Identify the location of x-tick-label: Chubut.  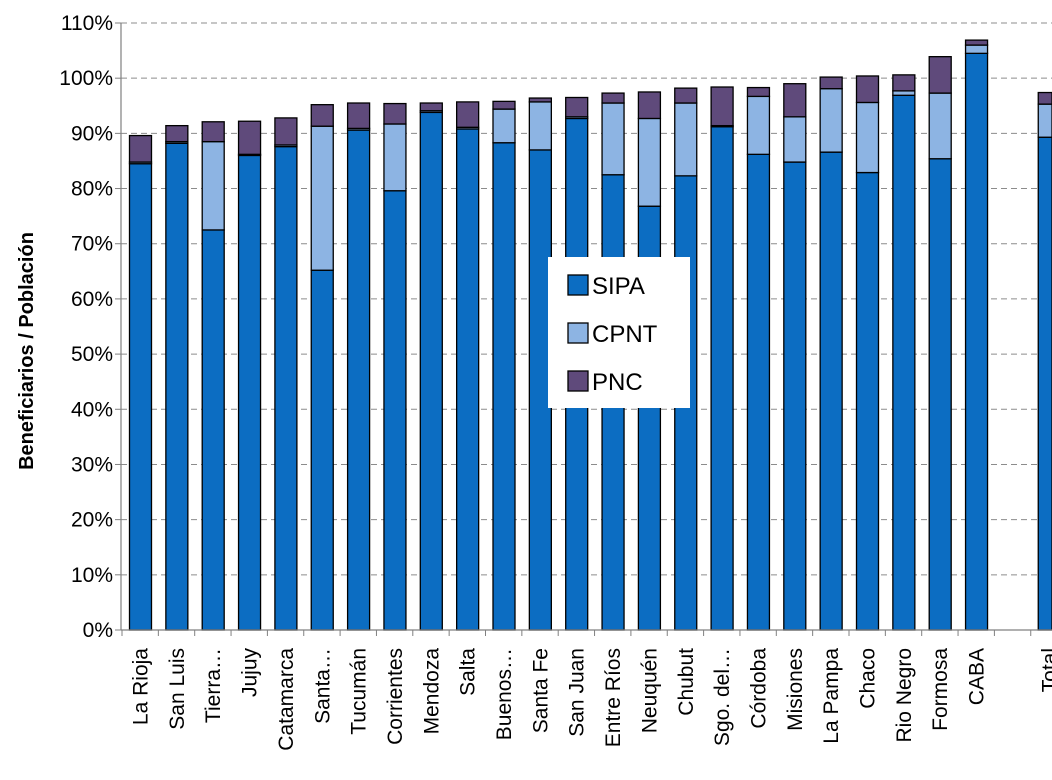
(686, 682).